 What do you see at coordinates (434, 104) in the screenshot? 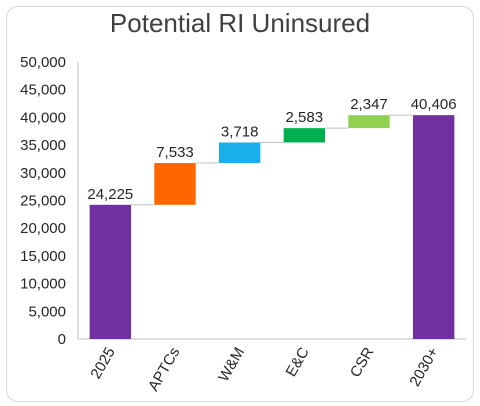
I see `data-label: 40,406` at bounding box center [434, 104].